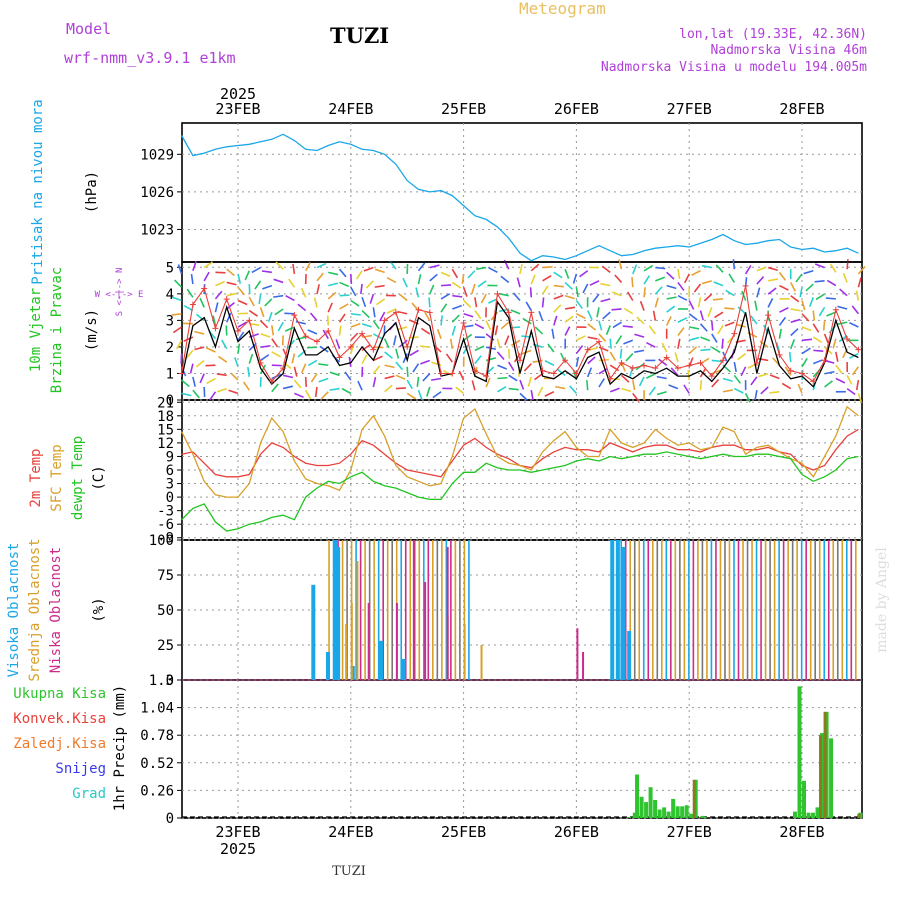  Describe the element at coordinates (734, 67) in the screenshot. I see `model-elevation: Nadmorska Visina u modelu 194.005m` at that location.